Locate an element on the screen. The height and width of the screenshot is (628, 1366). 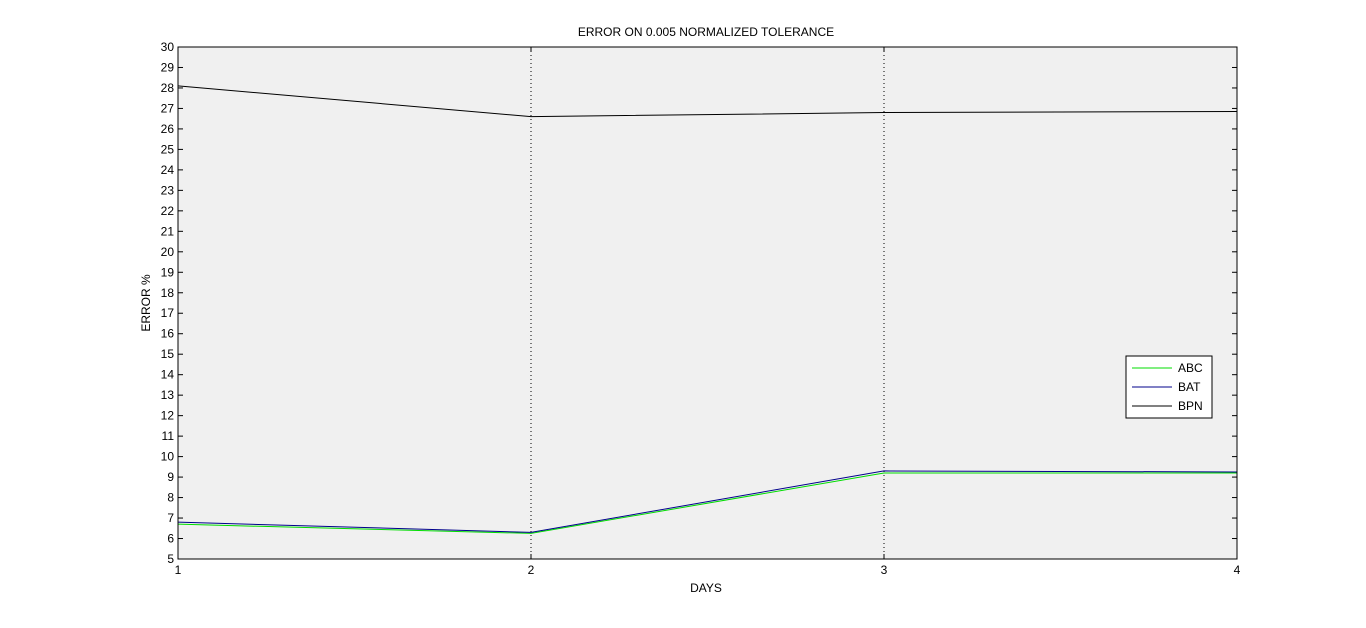
y-tick-label: 19 is located at coordinates (168, 272).